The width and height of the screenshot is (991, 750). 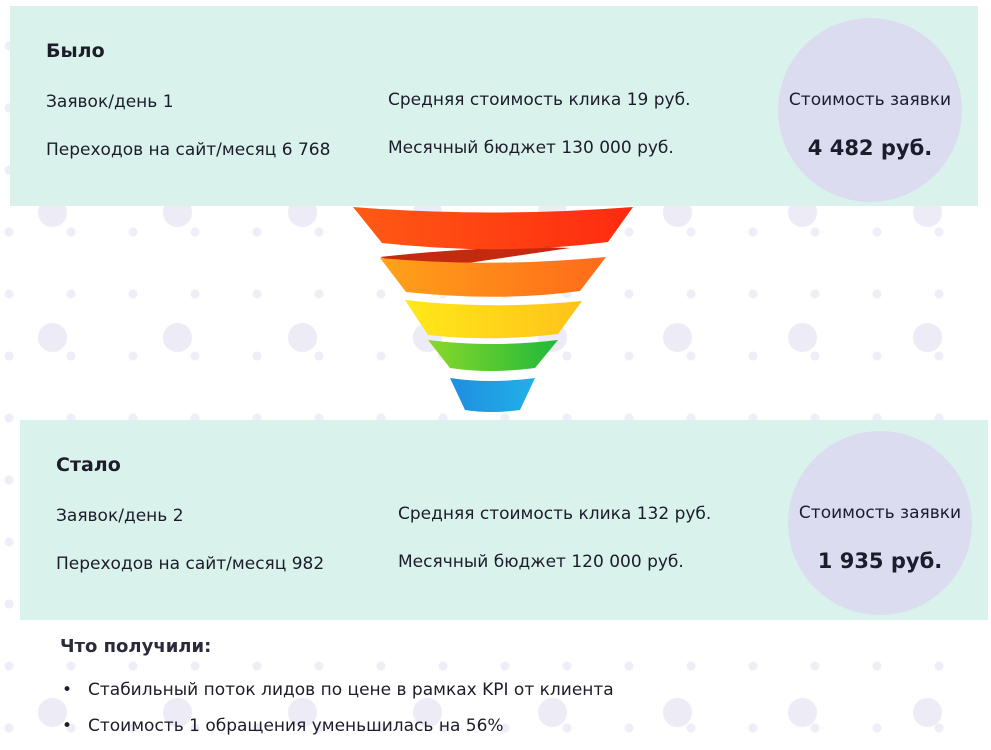 What do you see at coordinates (492, 395) in the screenshot?
I see `funnel-band-blue` at bounding box center [492, 395].